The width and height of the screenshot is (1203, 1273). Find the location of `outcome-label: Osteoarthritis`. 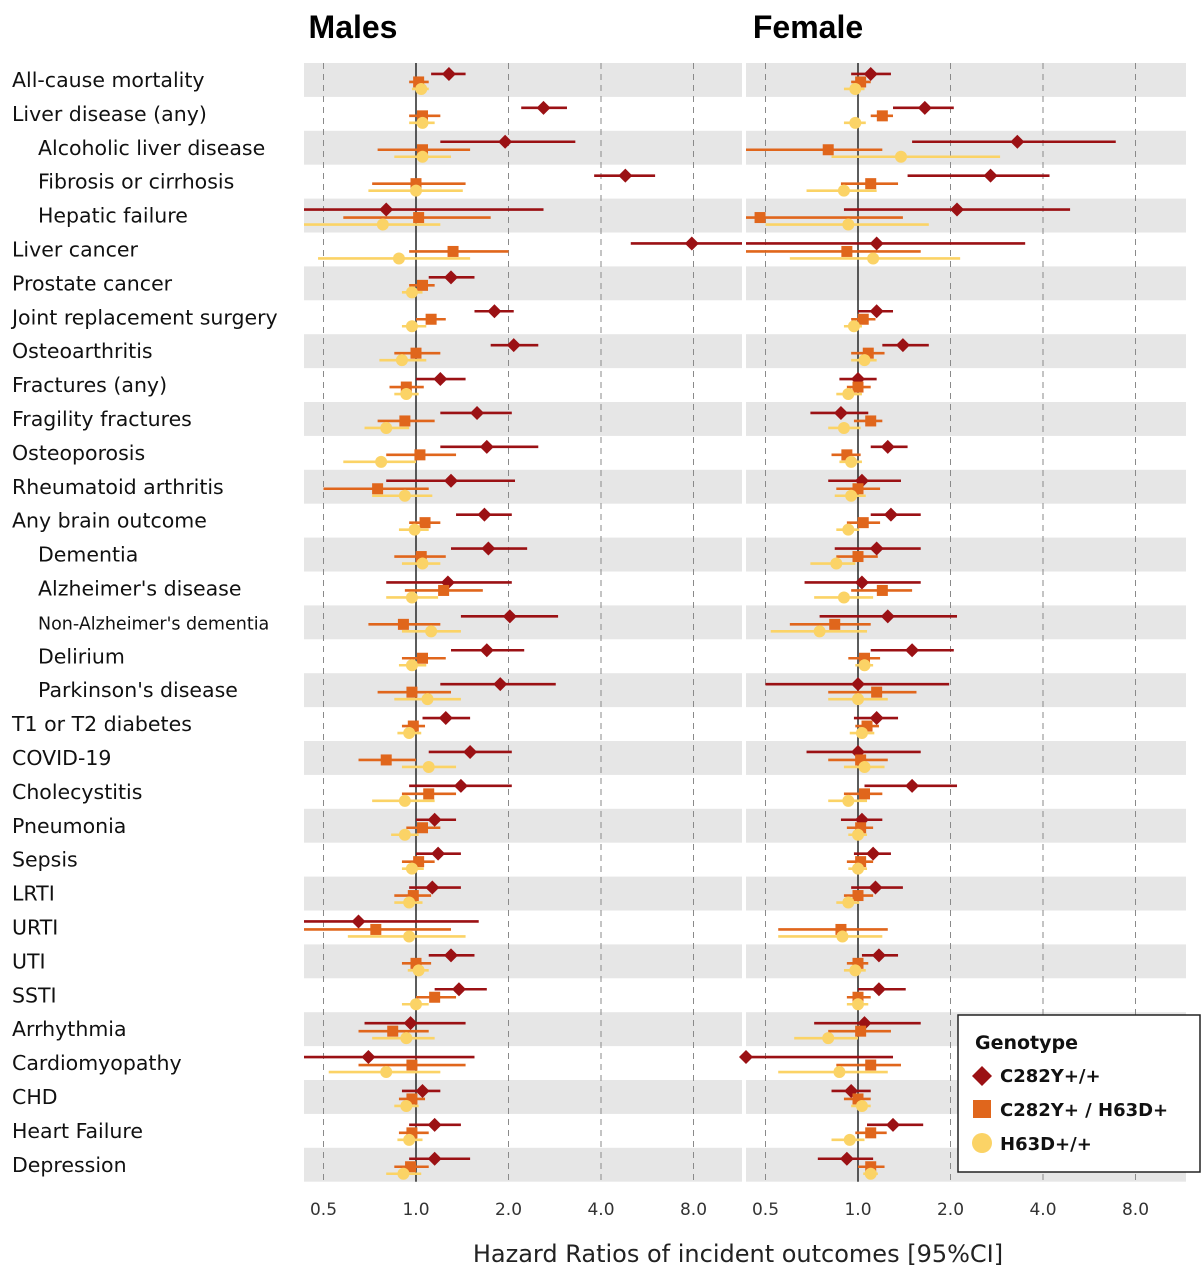

outcome-label: Osteoarthritis is located at coordinates (82, 351).